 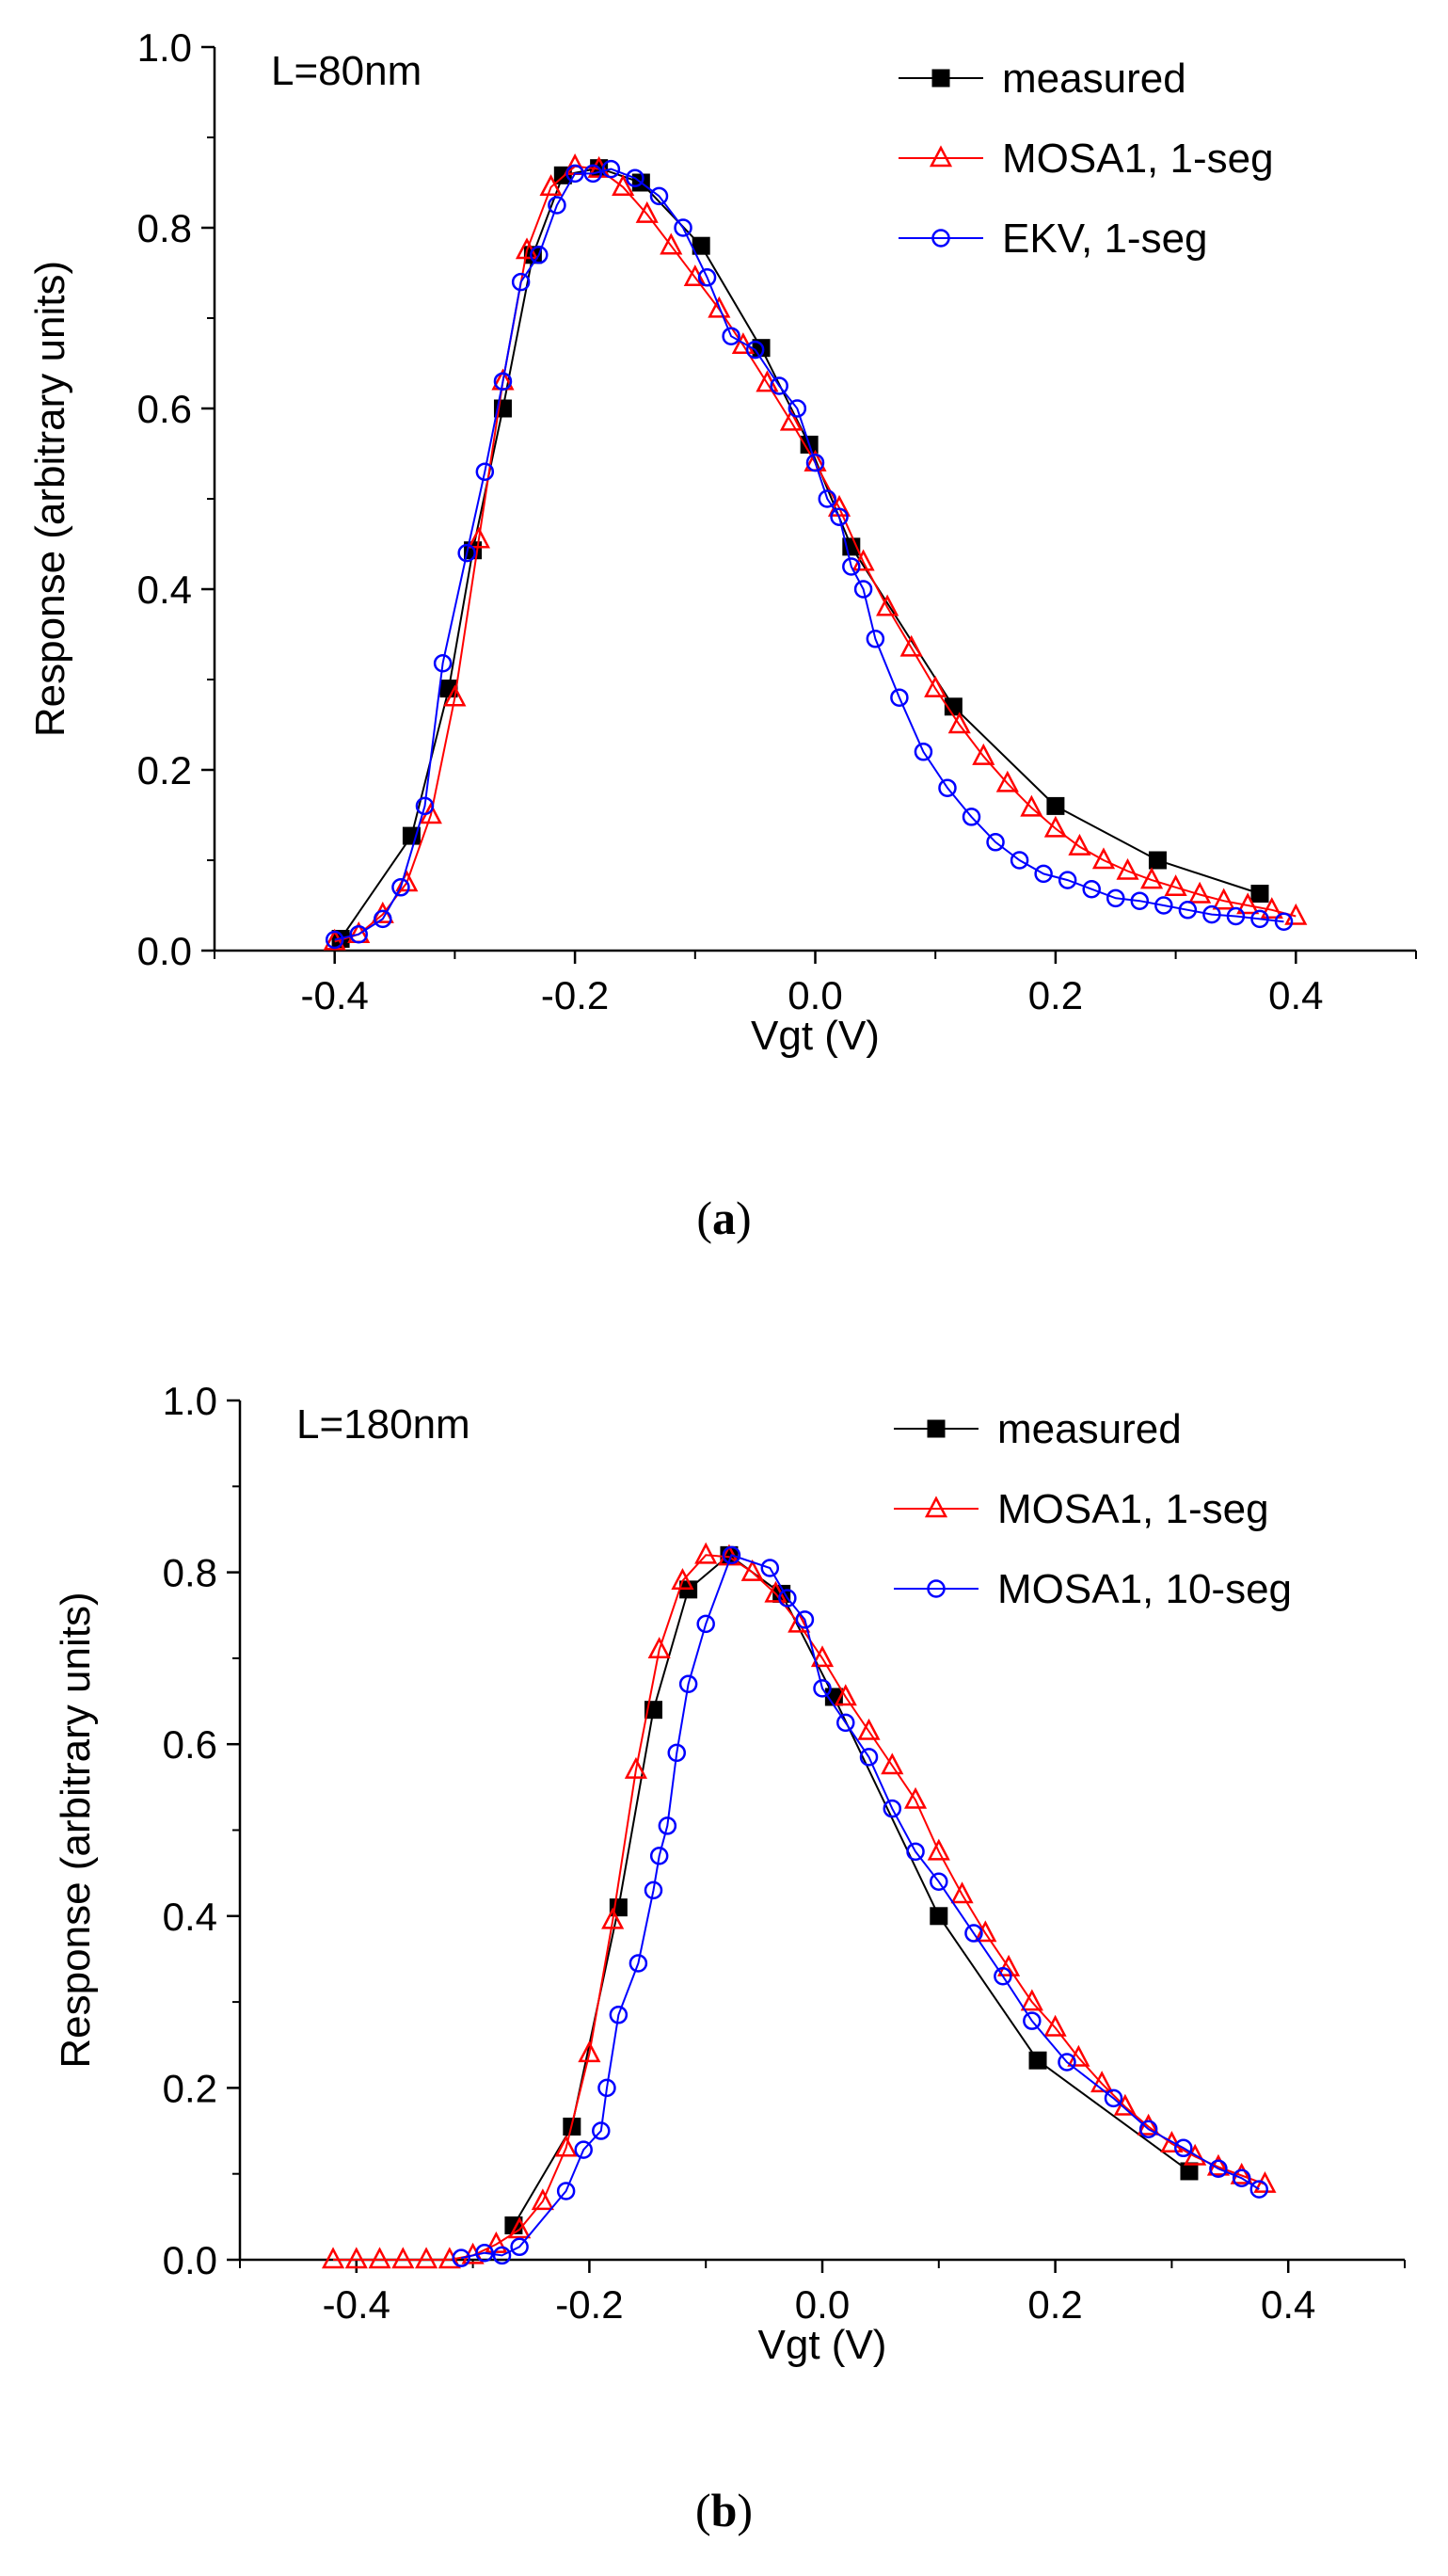 What do you see at coordinates (1094, 79) in the screenshot?
I see `chart-a-legend-label: measured` at bounding box center [1094, 79].